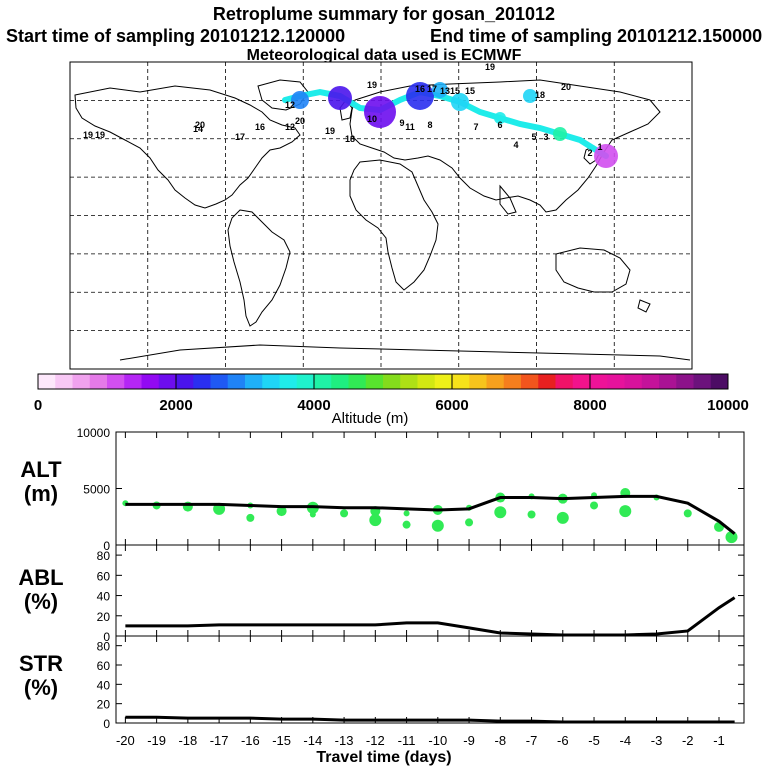 Image resolution: width=768 pixels, height=768 pixels. I want to click on colorbar-border, so click(383, 381).